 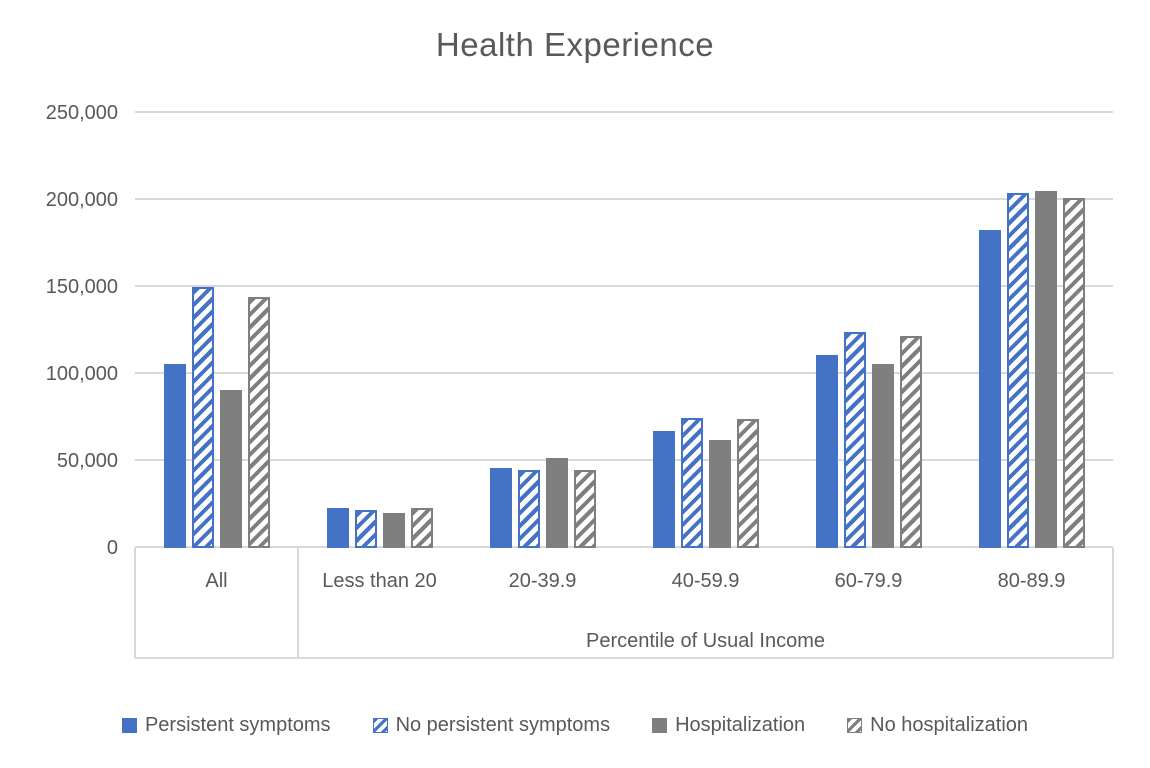 I want to click on y-tick-label: 250,000, so click(x=81, y=113).